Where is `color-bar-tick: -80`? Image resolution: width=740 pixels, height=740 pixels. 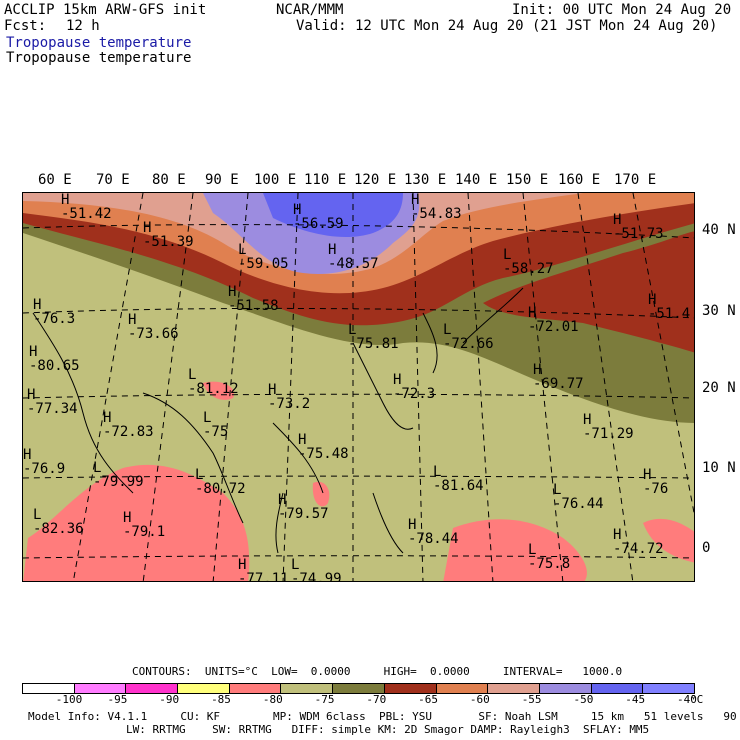
color-bar-tick: -80 is located at coordinates (272, 699).